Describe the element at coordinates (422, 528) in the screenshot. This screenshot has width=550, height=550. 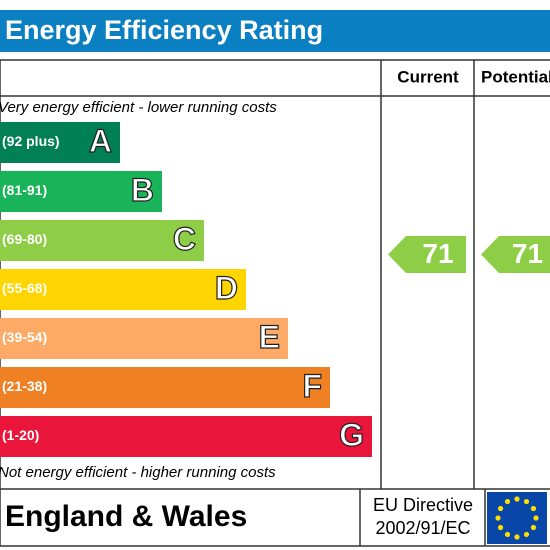
I see `directive: 2002/91/EC` at that location.